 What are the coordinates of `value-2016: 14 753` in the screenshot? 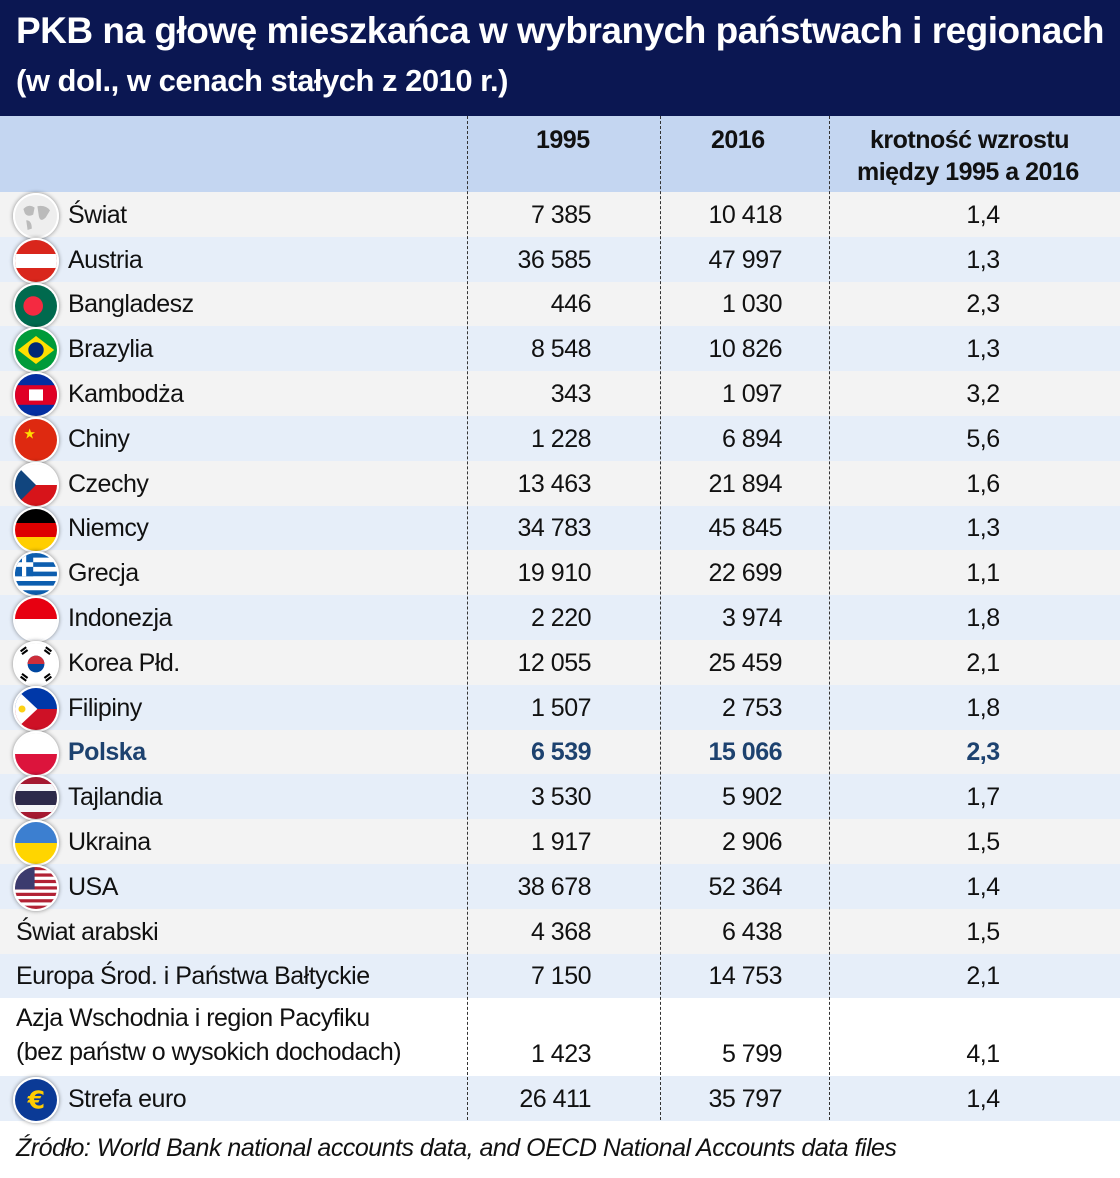 It's located at (745, 976).